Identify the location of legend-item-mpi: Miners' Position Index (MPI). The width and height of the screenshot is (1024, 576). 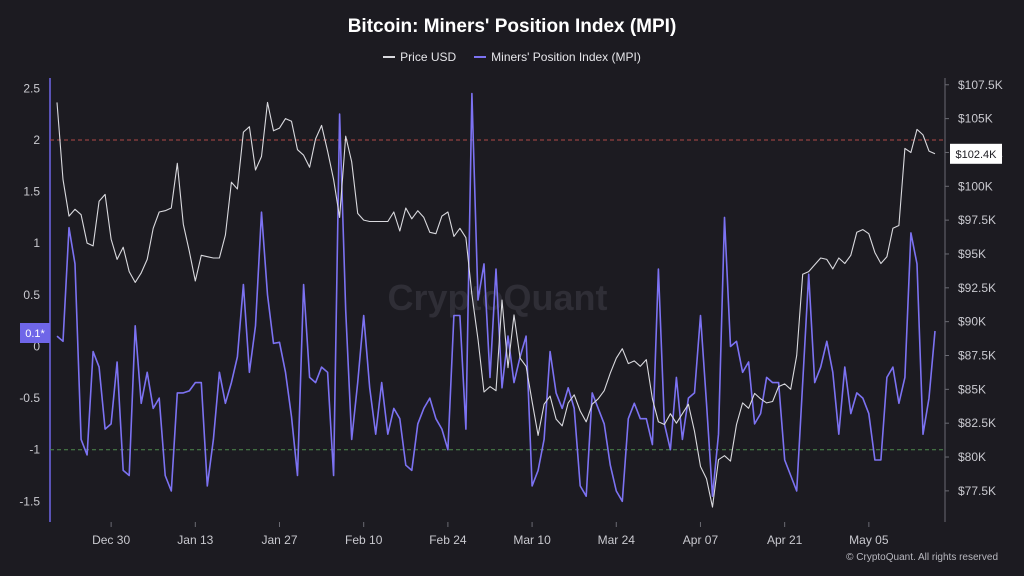
(557, 57).